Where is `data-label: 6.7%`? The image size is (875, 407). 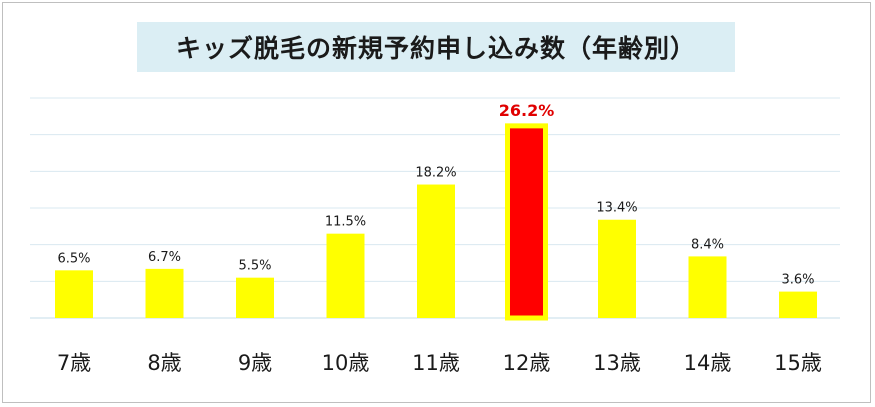
data-label: 6.7% is located at coordinates (164, 257).